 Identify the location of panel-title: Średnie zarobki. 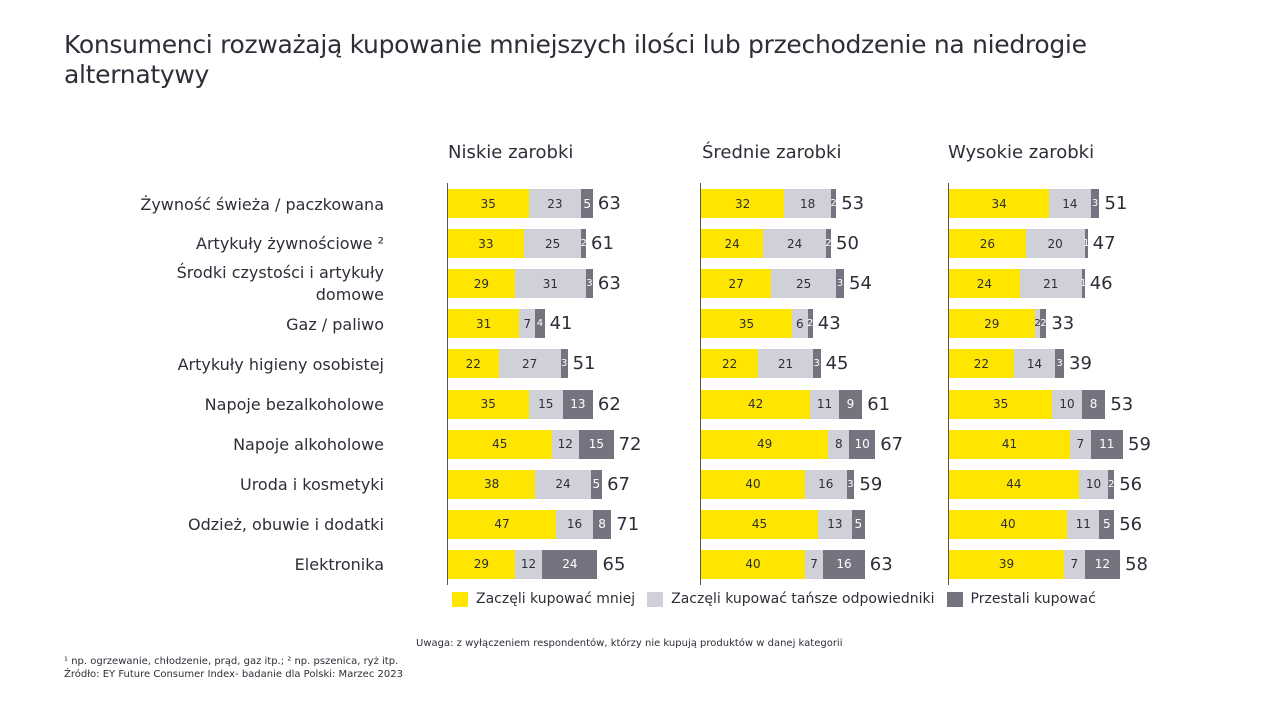
(772, 152).